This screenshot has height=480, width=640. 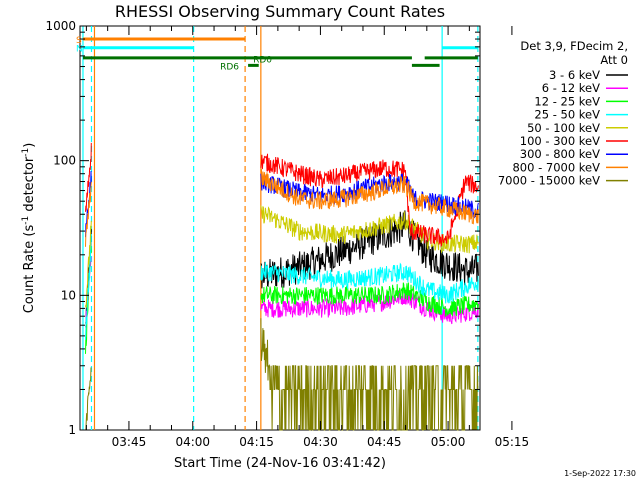 I want to click on legend-label: 800 - 7000 keV, so click(x=556, y=167).